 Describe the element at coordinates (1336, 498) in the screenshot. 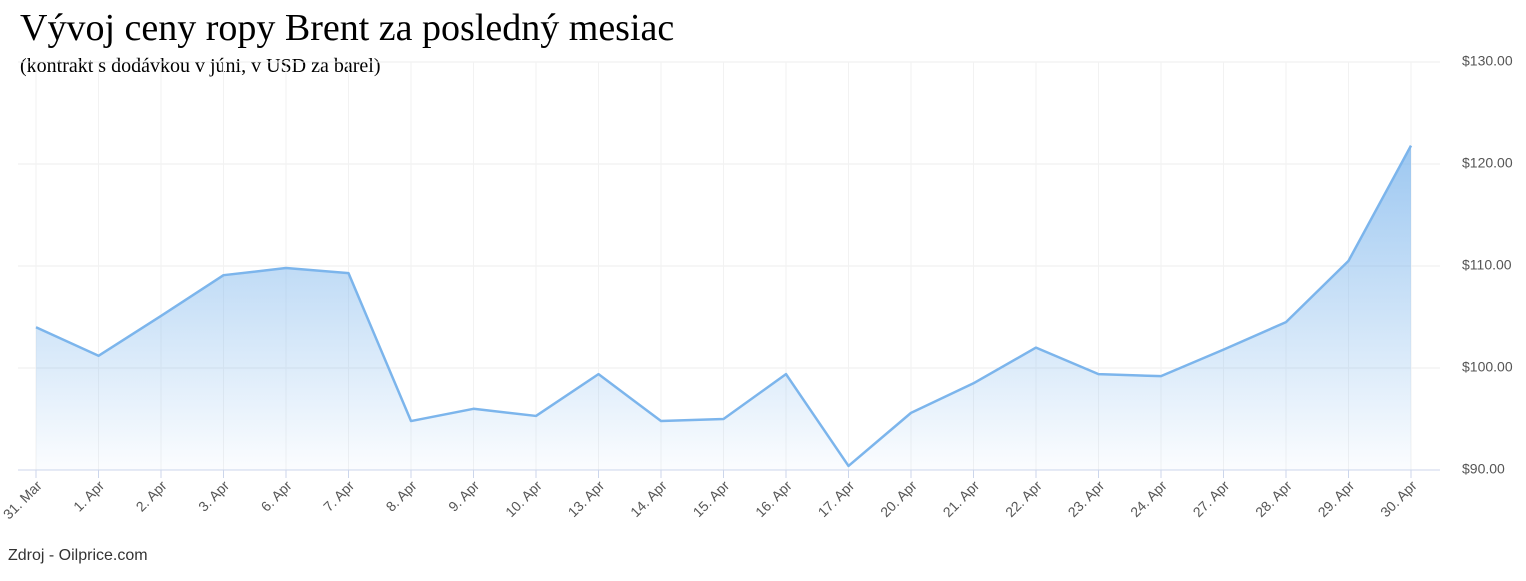

I see `x-tick-label: 29. Apr` at that location.